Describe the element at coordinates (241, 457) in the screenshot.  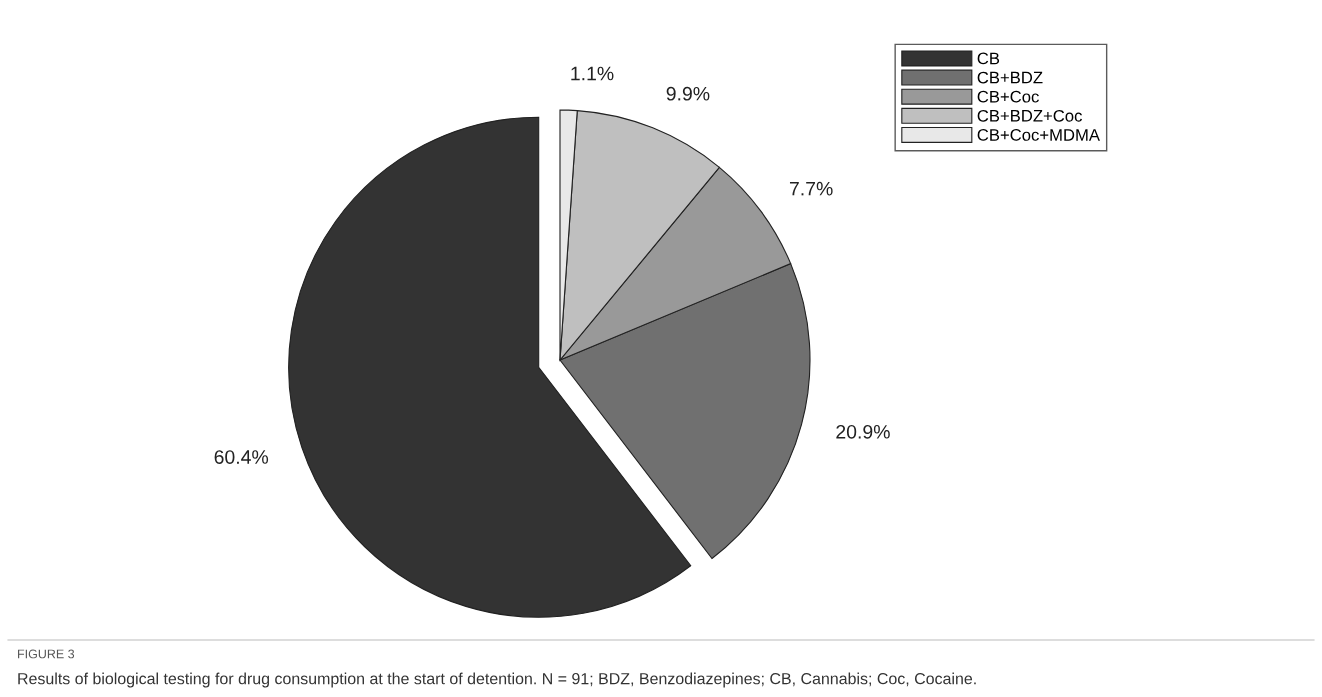
I see `data-label: 60.4%` at that location.